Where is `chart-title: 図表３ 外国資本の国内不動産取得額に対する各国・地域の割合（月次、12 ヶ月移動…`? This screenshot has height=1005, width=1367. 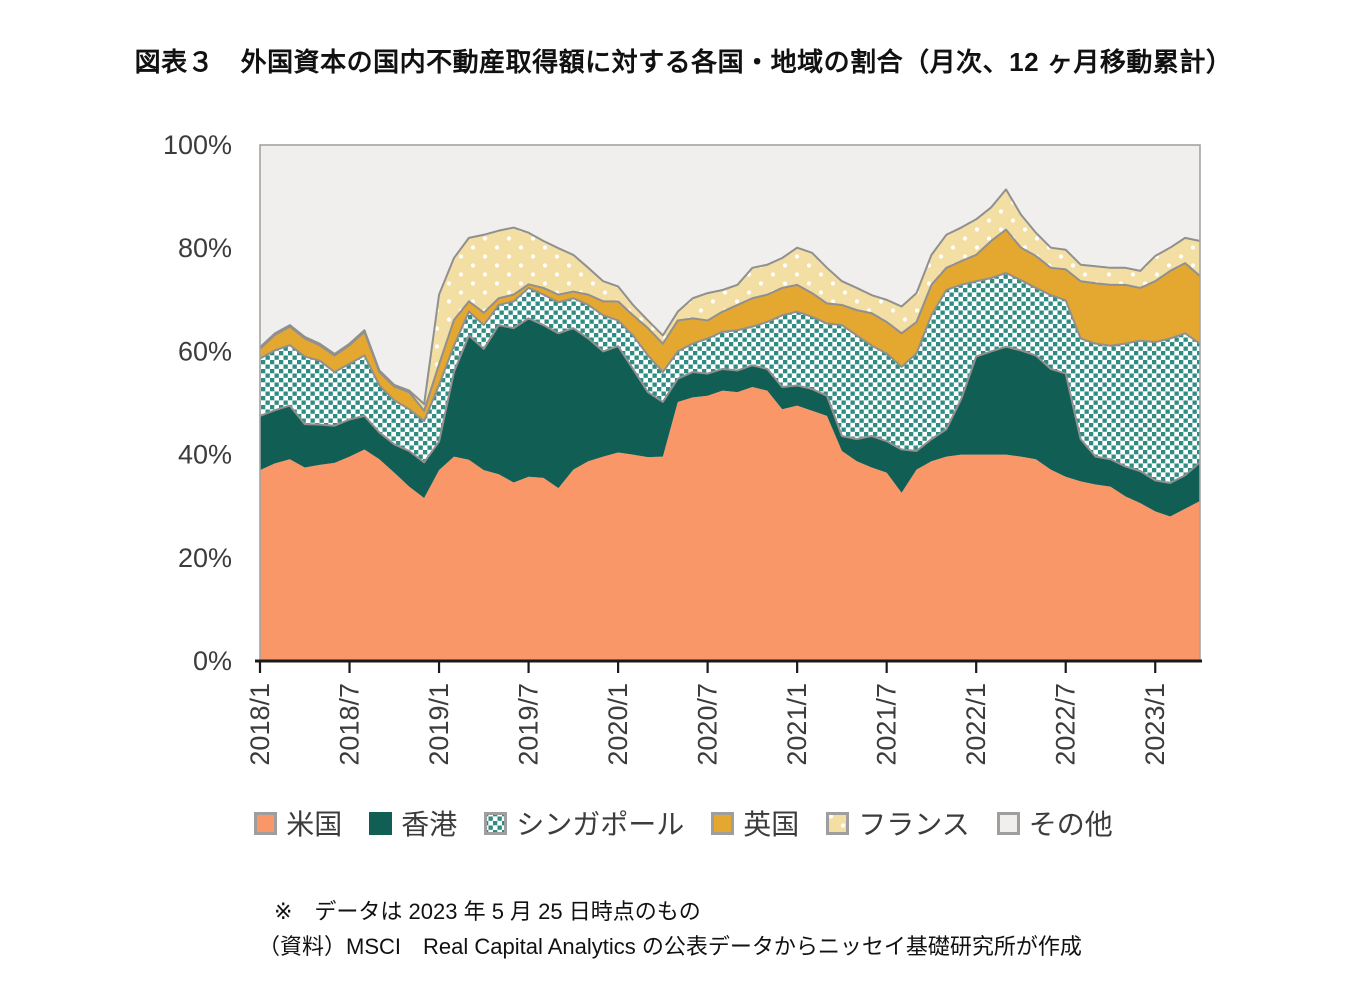 chart-title: 図表３ 外国資本の国内不動産取得額に対する各国・地域の割合（月次、12 ヶ月移動… is located at coordinates (683, 62).